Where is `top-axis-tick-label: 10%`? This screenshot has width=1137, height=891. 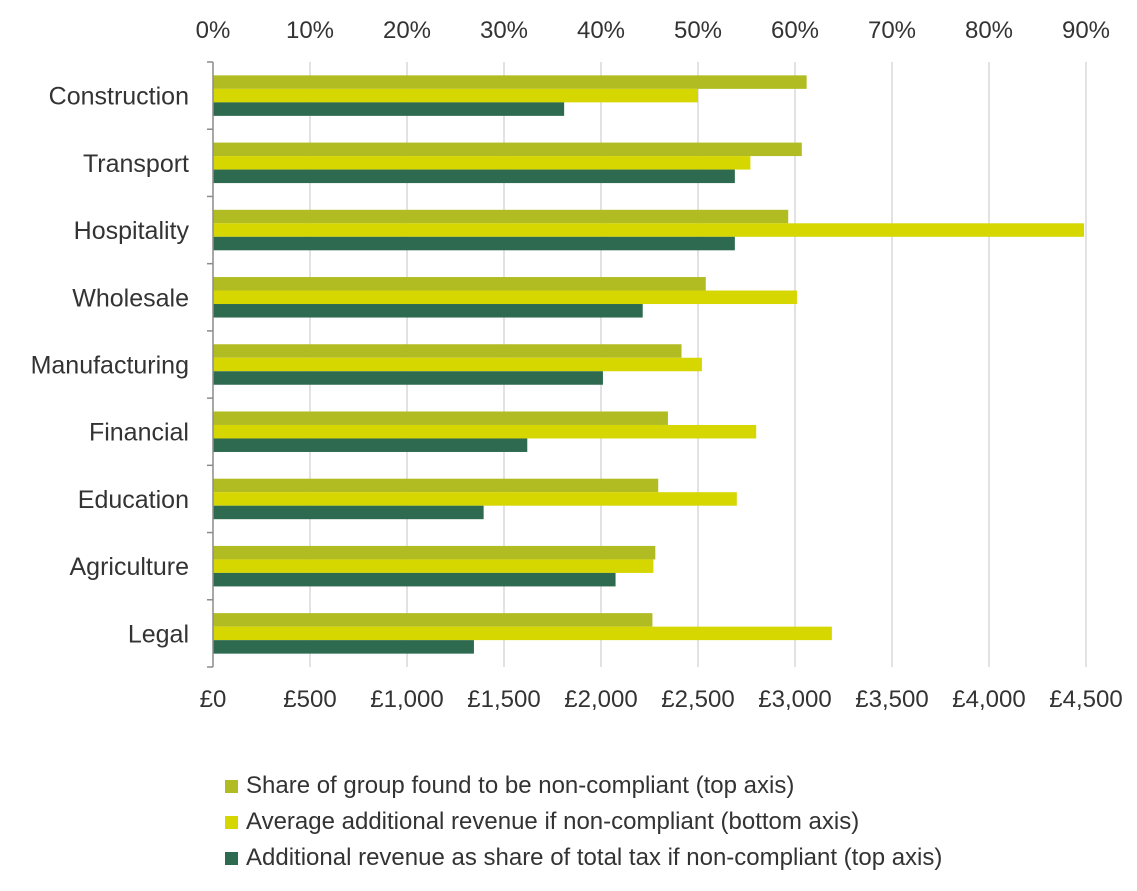
top-axis-tick-label: 10% is located at coordinates (310, 30).